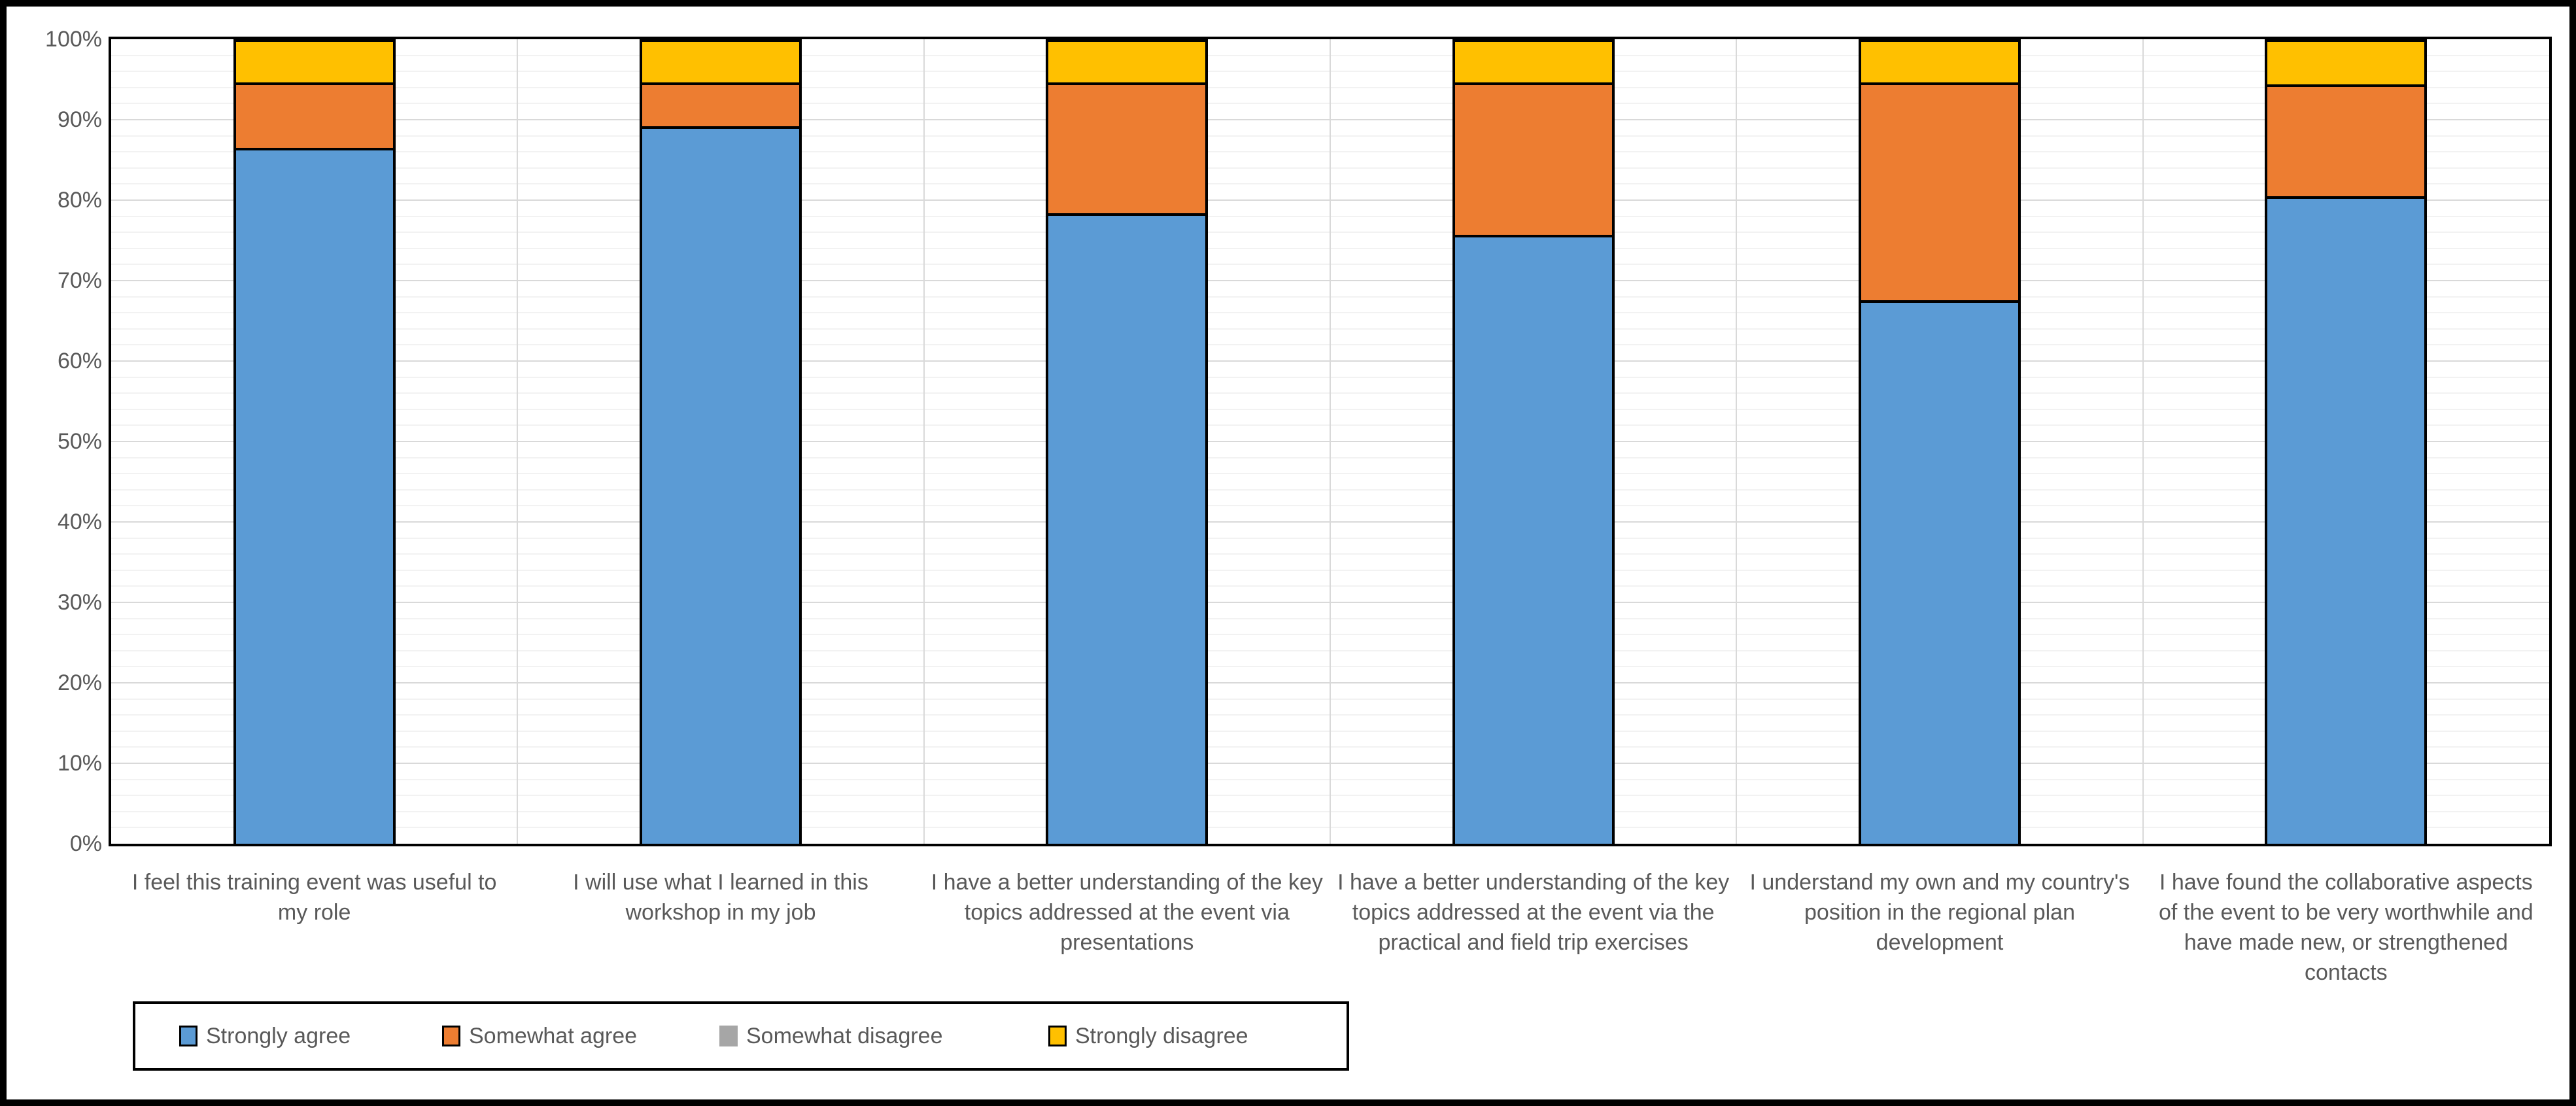  What do you see at coordinates (80, 441) in the screenshot?
I see `y-tick-label: 50%` at bounding box center [80, 441].